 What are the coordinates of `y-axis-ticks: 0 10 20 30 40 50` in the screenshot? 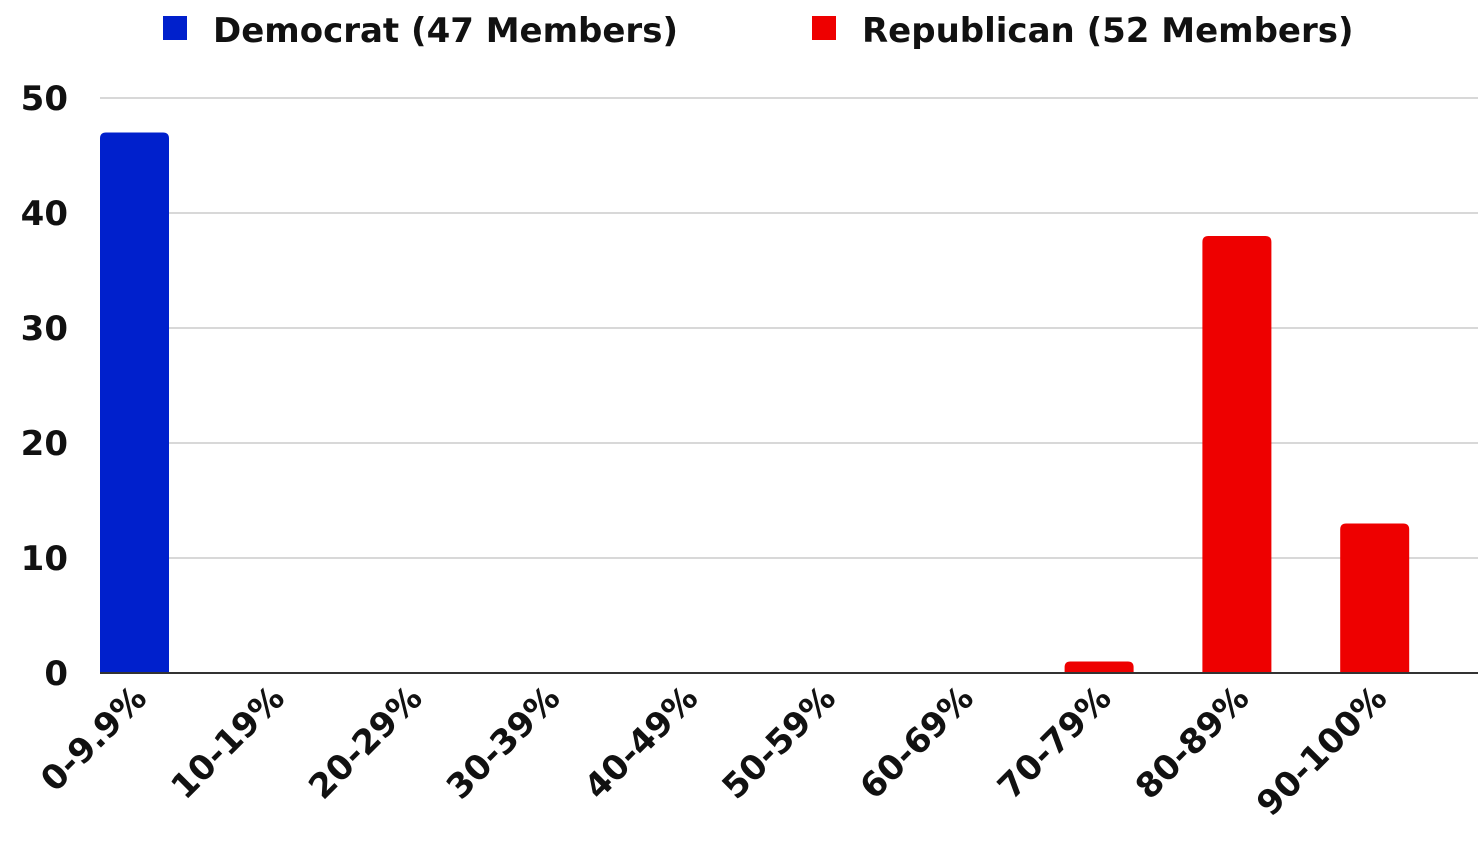 It's located at (44, 386).